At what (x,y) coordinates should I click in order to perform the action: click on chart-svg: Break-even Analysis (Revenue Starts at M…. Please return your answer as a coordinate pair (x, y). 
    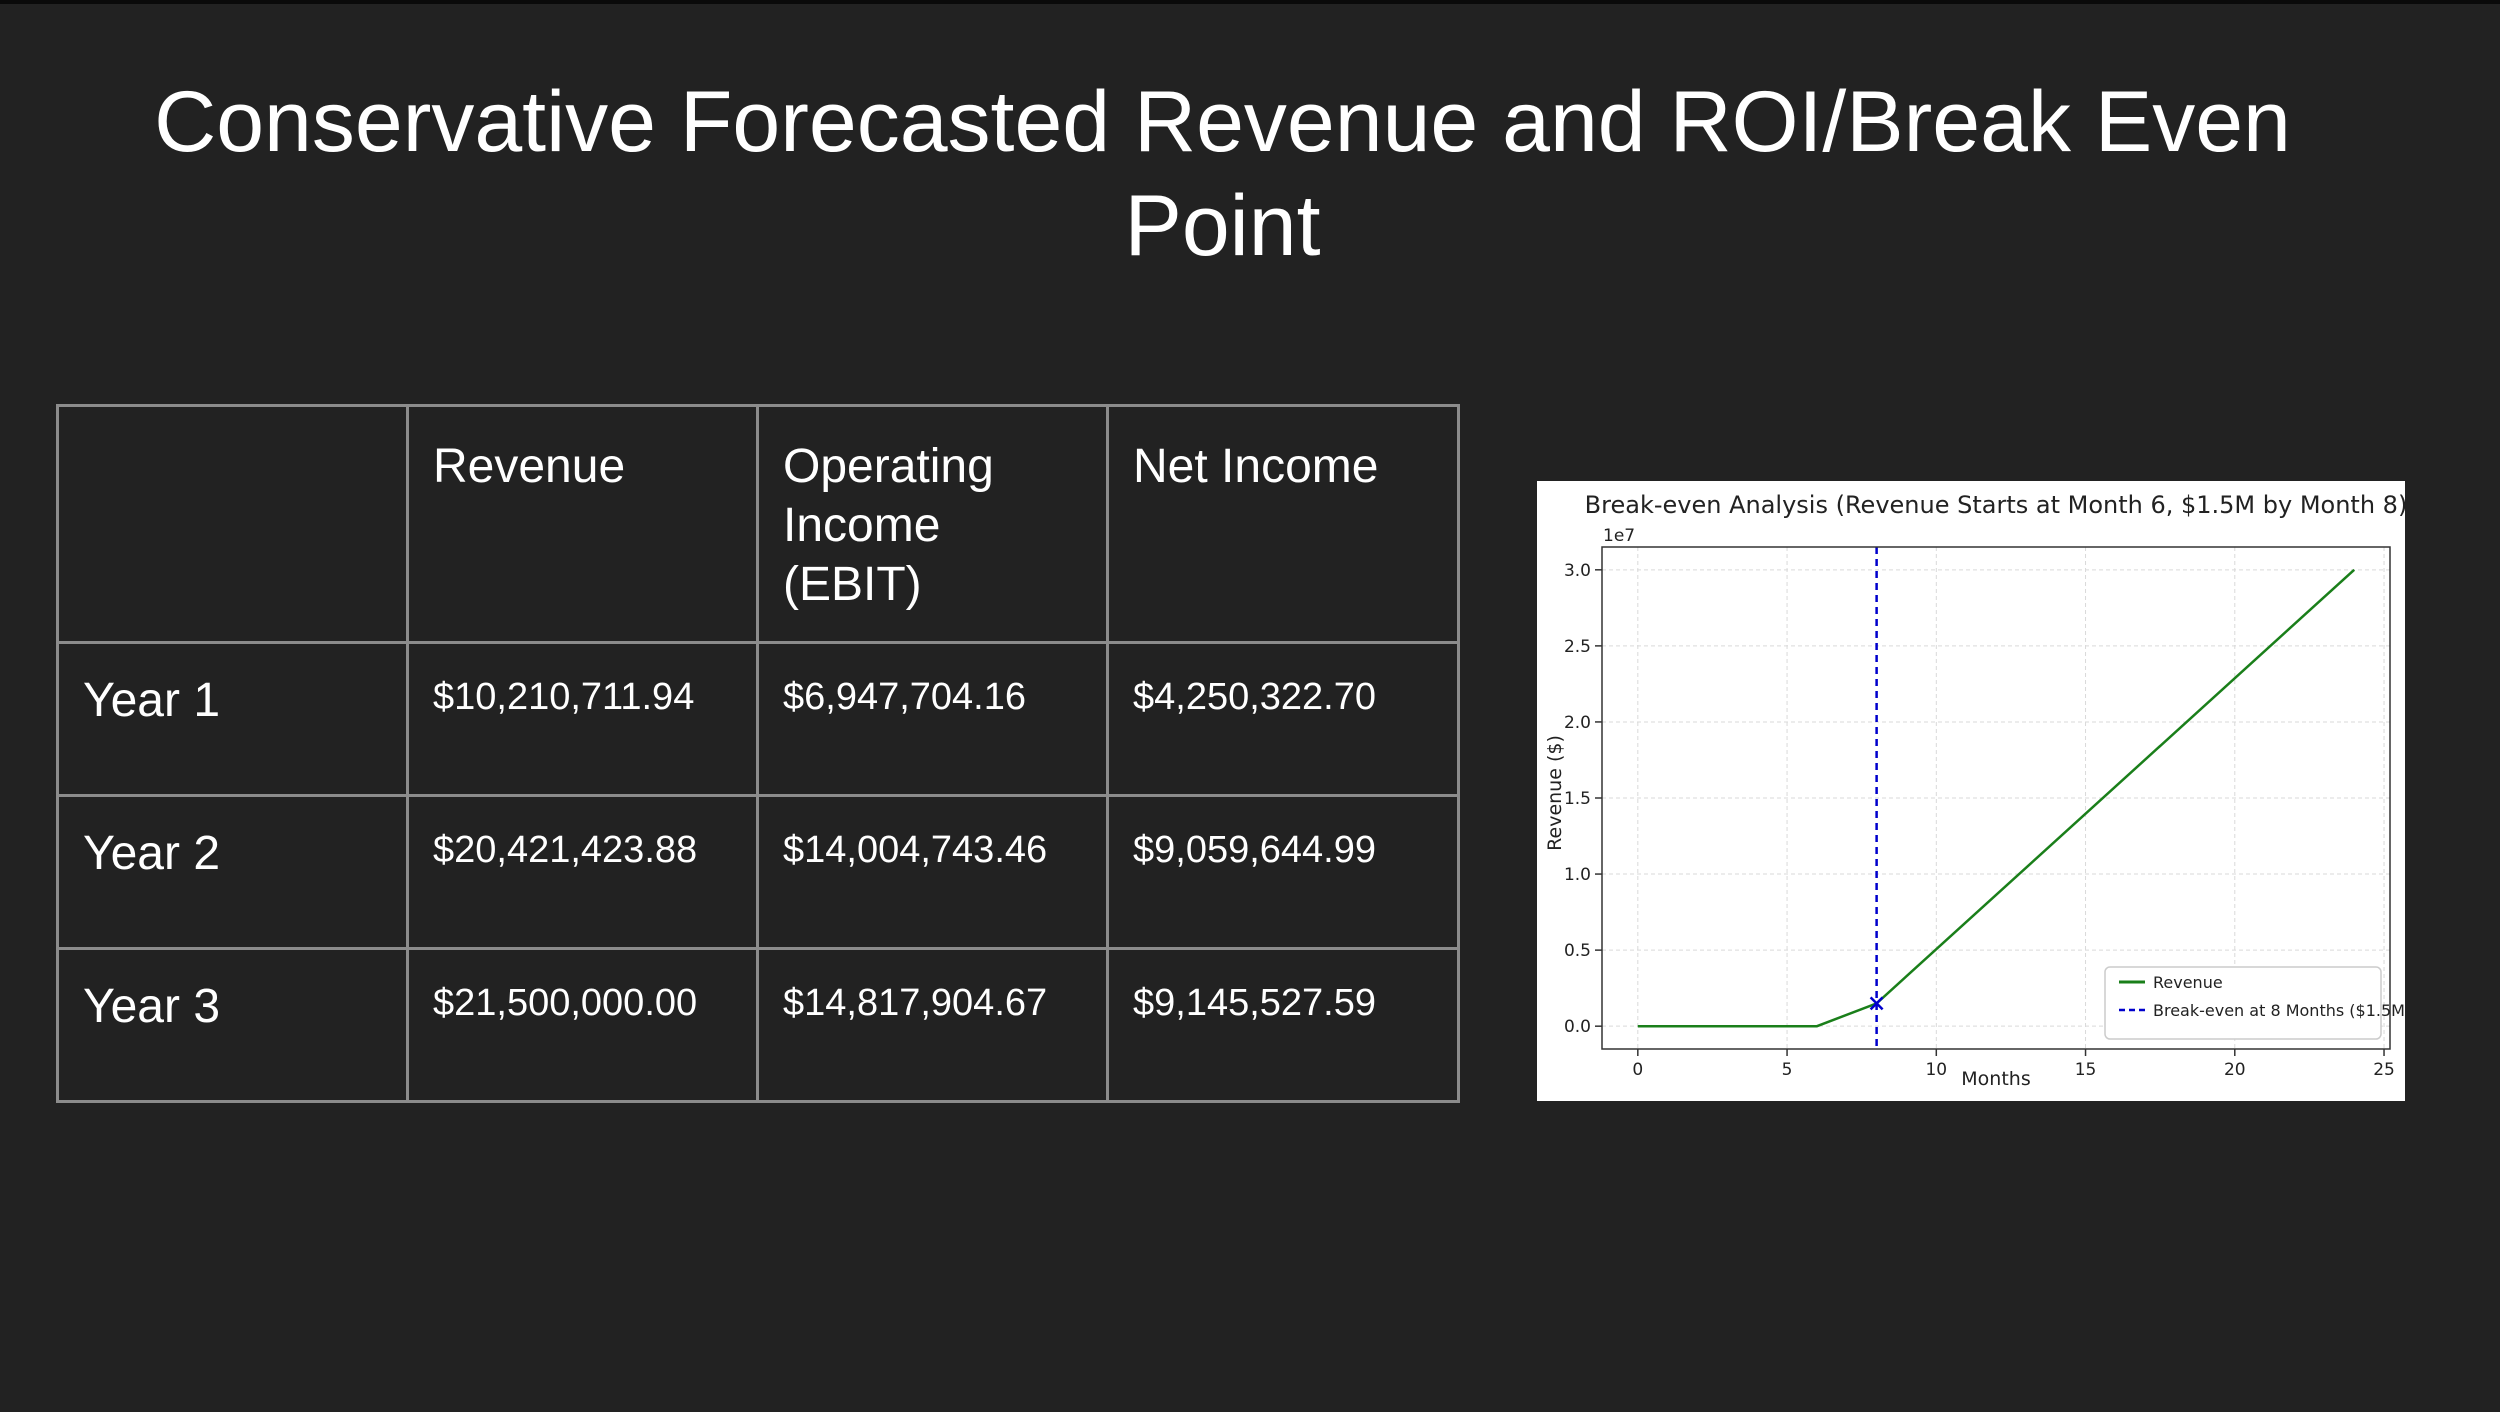
    Looking at the image, I should click on (1974, 790).